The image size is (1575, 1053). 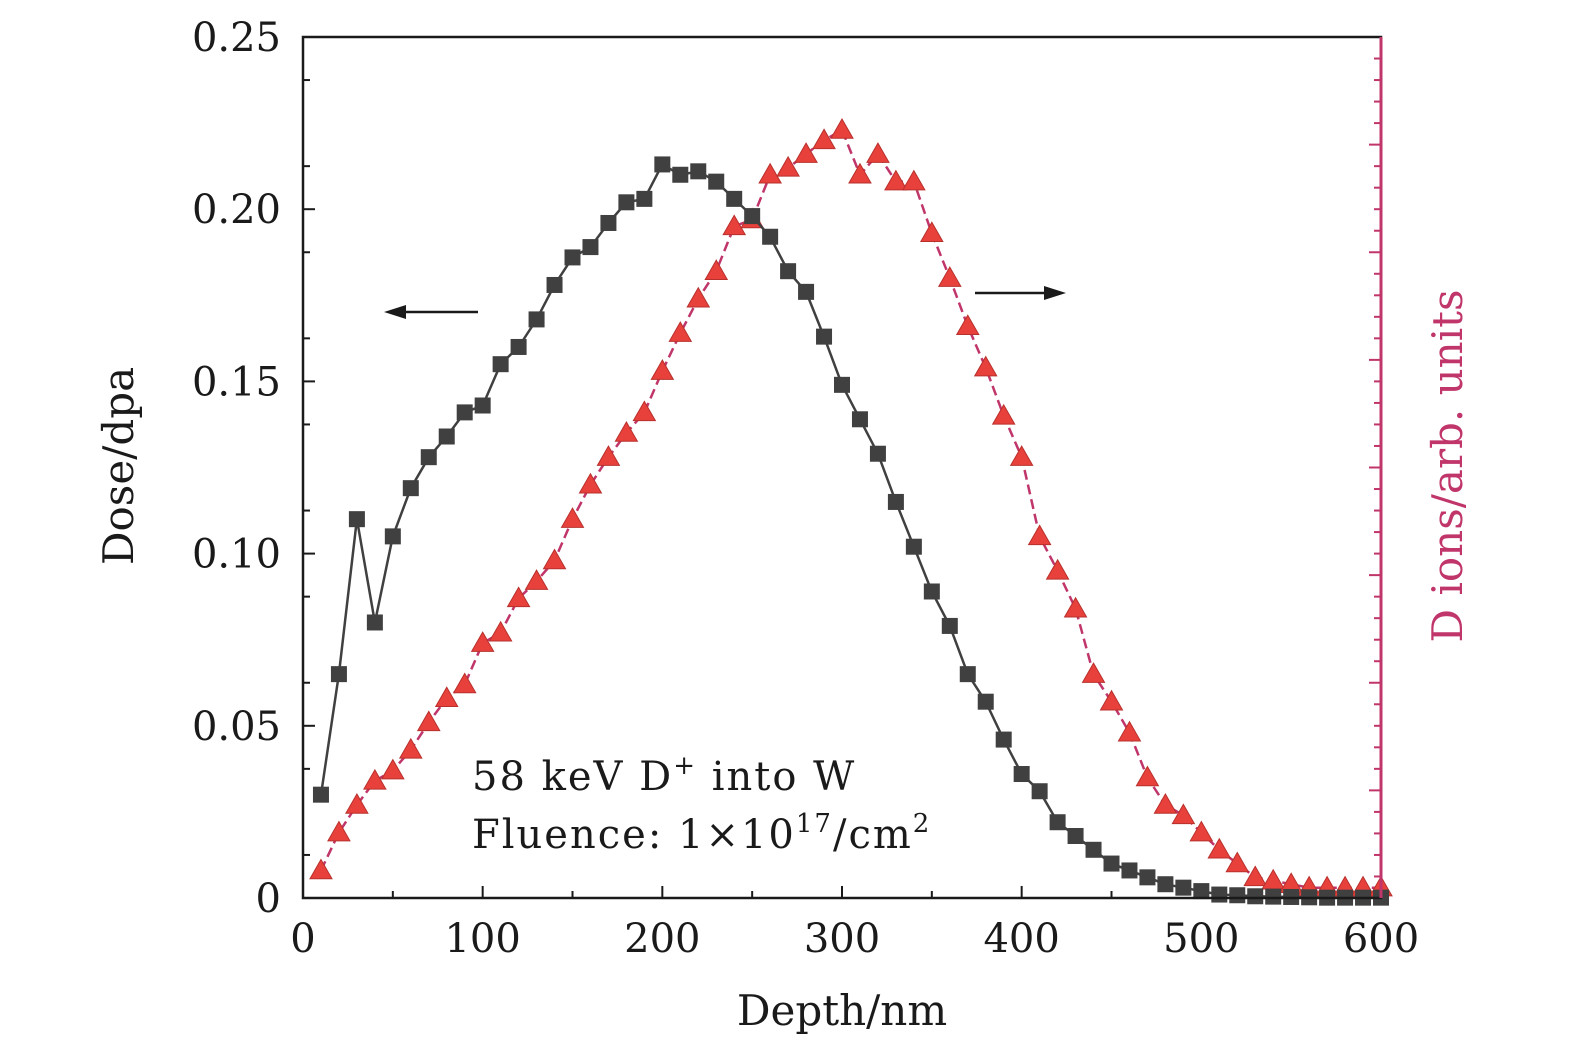 I want to click on right-axis-title: D ions/arb. units, so click(x=1447, y=465).